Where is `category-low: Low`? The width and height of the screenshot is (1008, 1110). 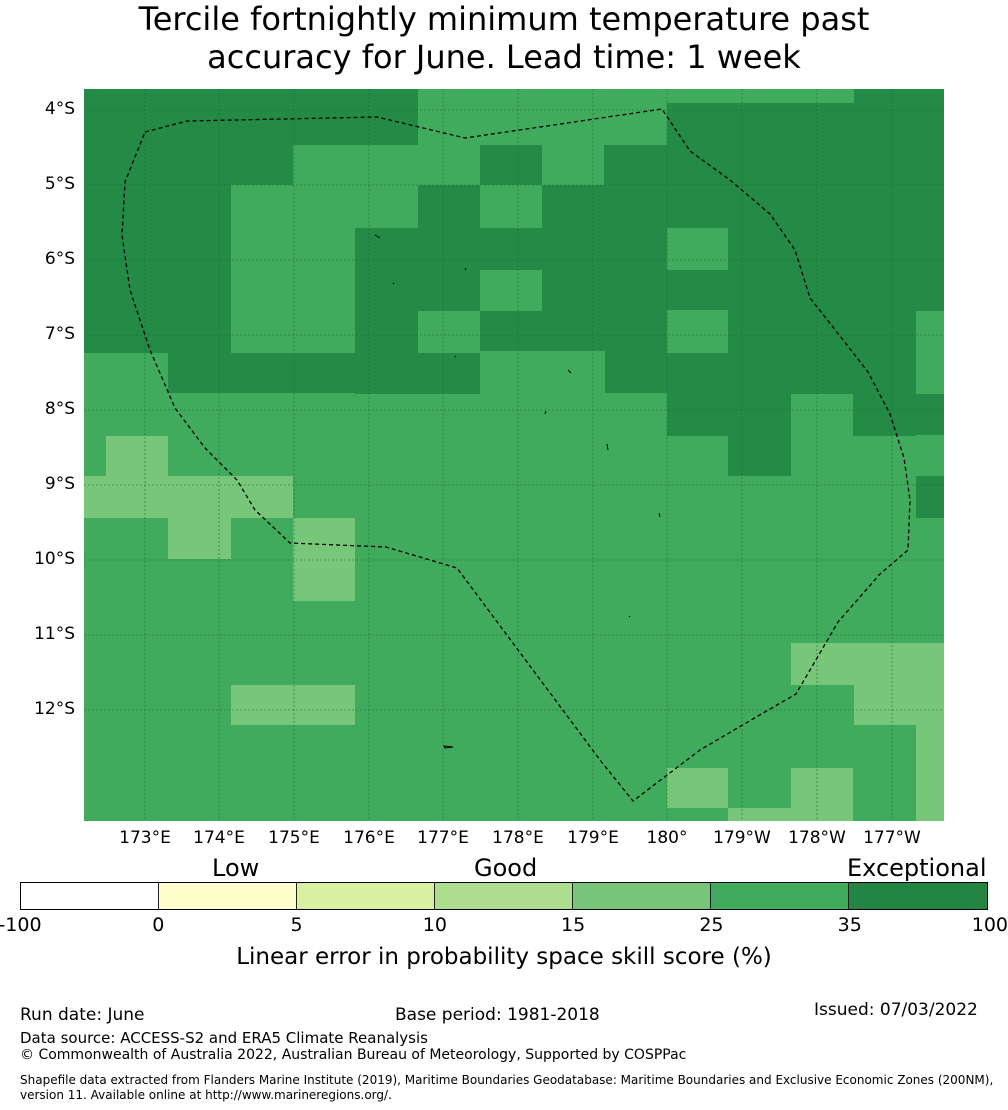
category-low: Low is located at coordinates (236, 868).